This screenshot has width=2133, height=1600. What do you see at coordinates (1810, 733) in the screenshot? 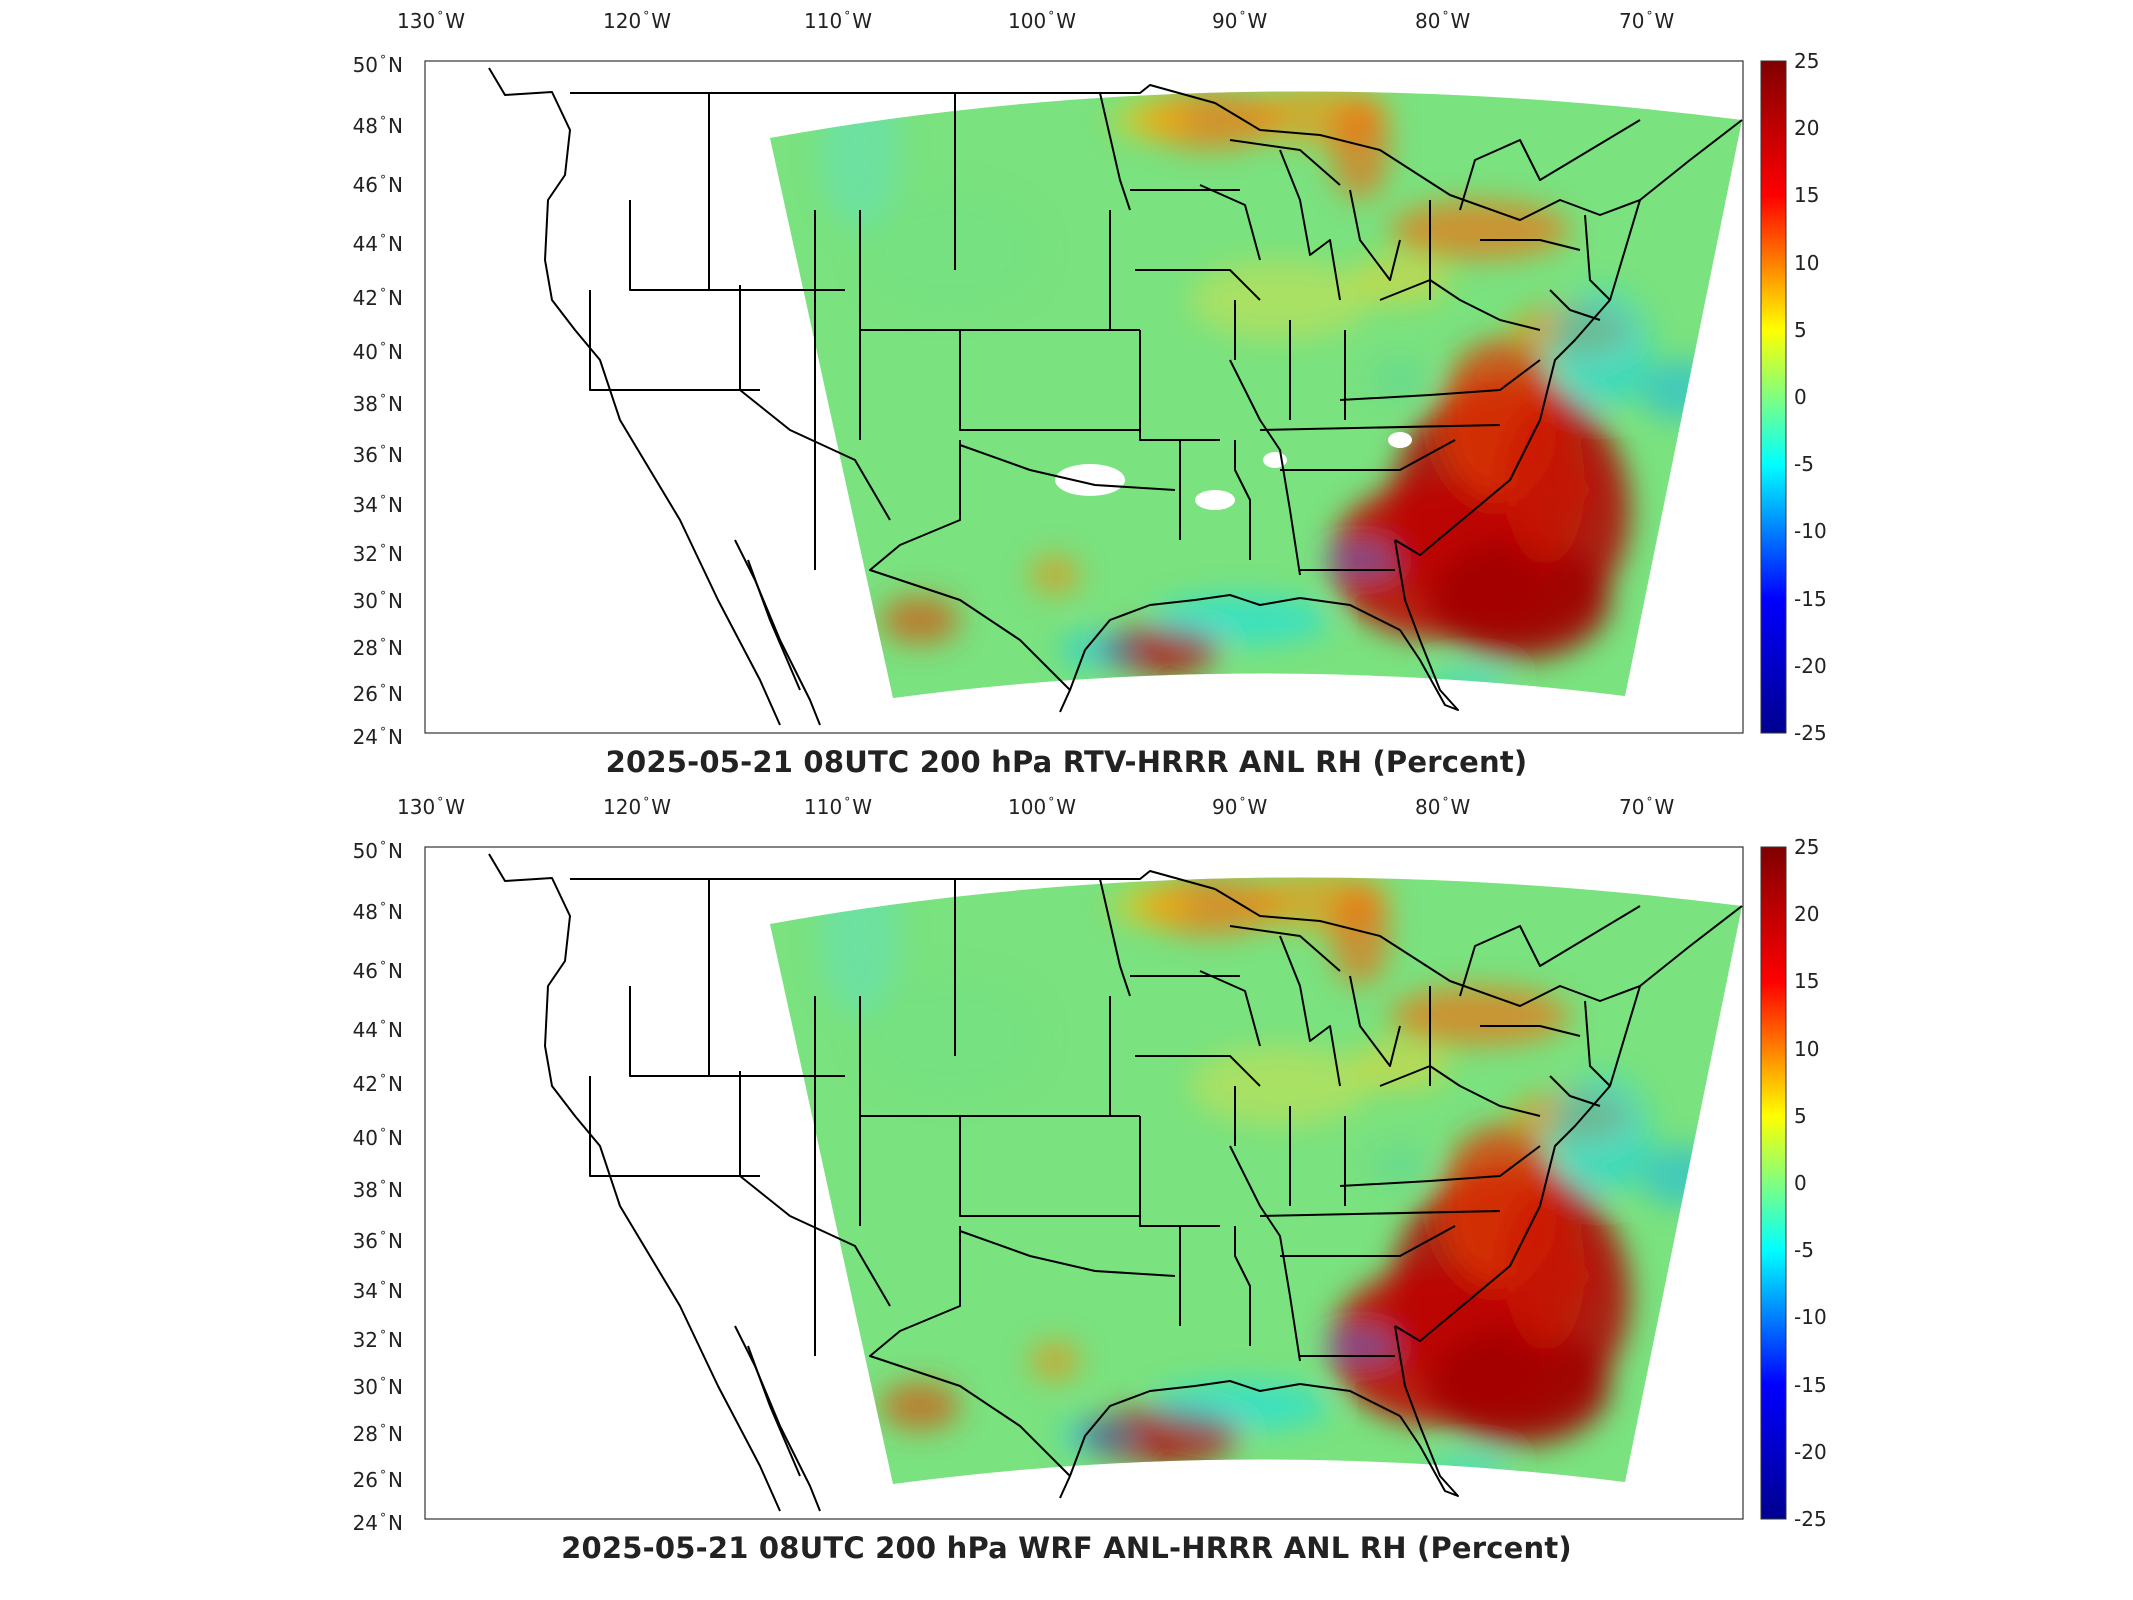
I see `colorbar-tick-label: -25` at bounding box center [1810, 733].